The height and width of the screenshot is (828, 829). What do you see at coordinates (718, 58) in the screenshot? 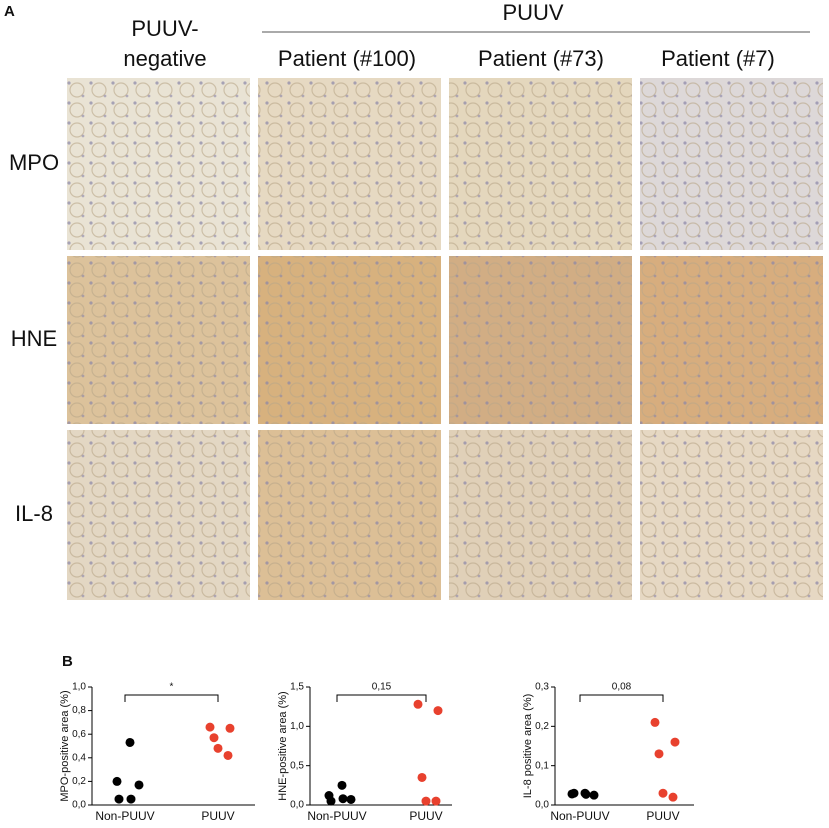
I see `column-header: Patient (#7)` at bounding box center [718, 58].